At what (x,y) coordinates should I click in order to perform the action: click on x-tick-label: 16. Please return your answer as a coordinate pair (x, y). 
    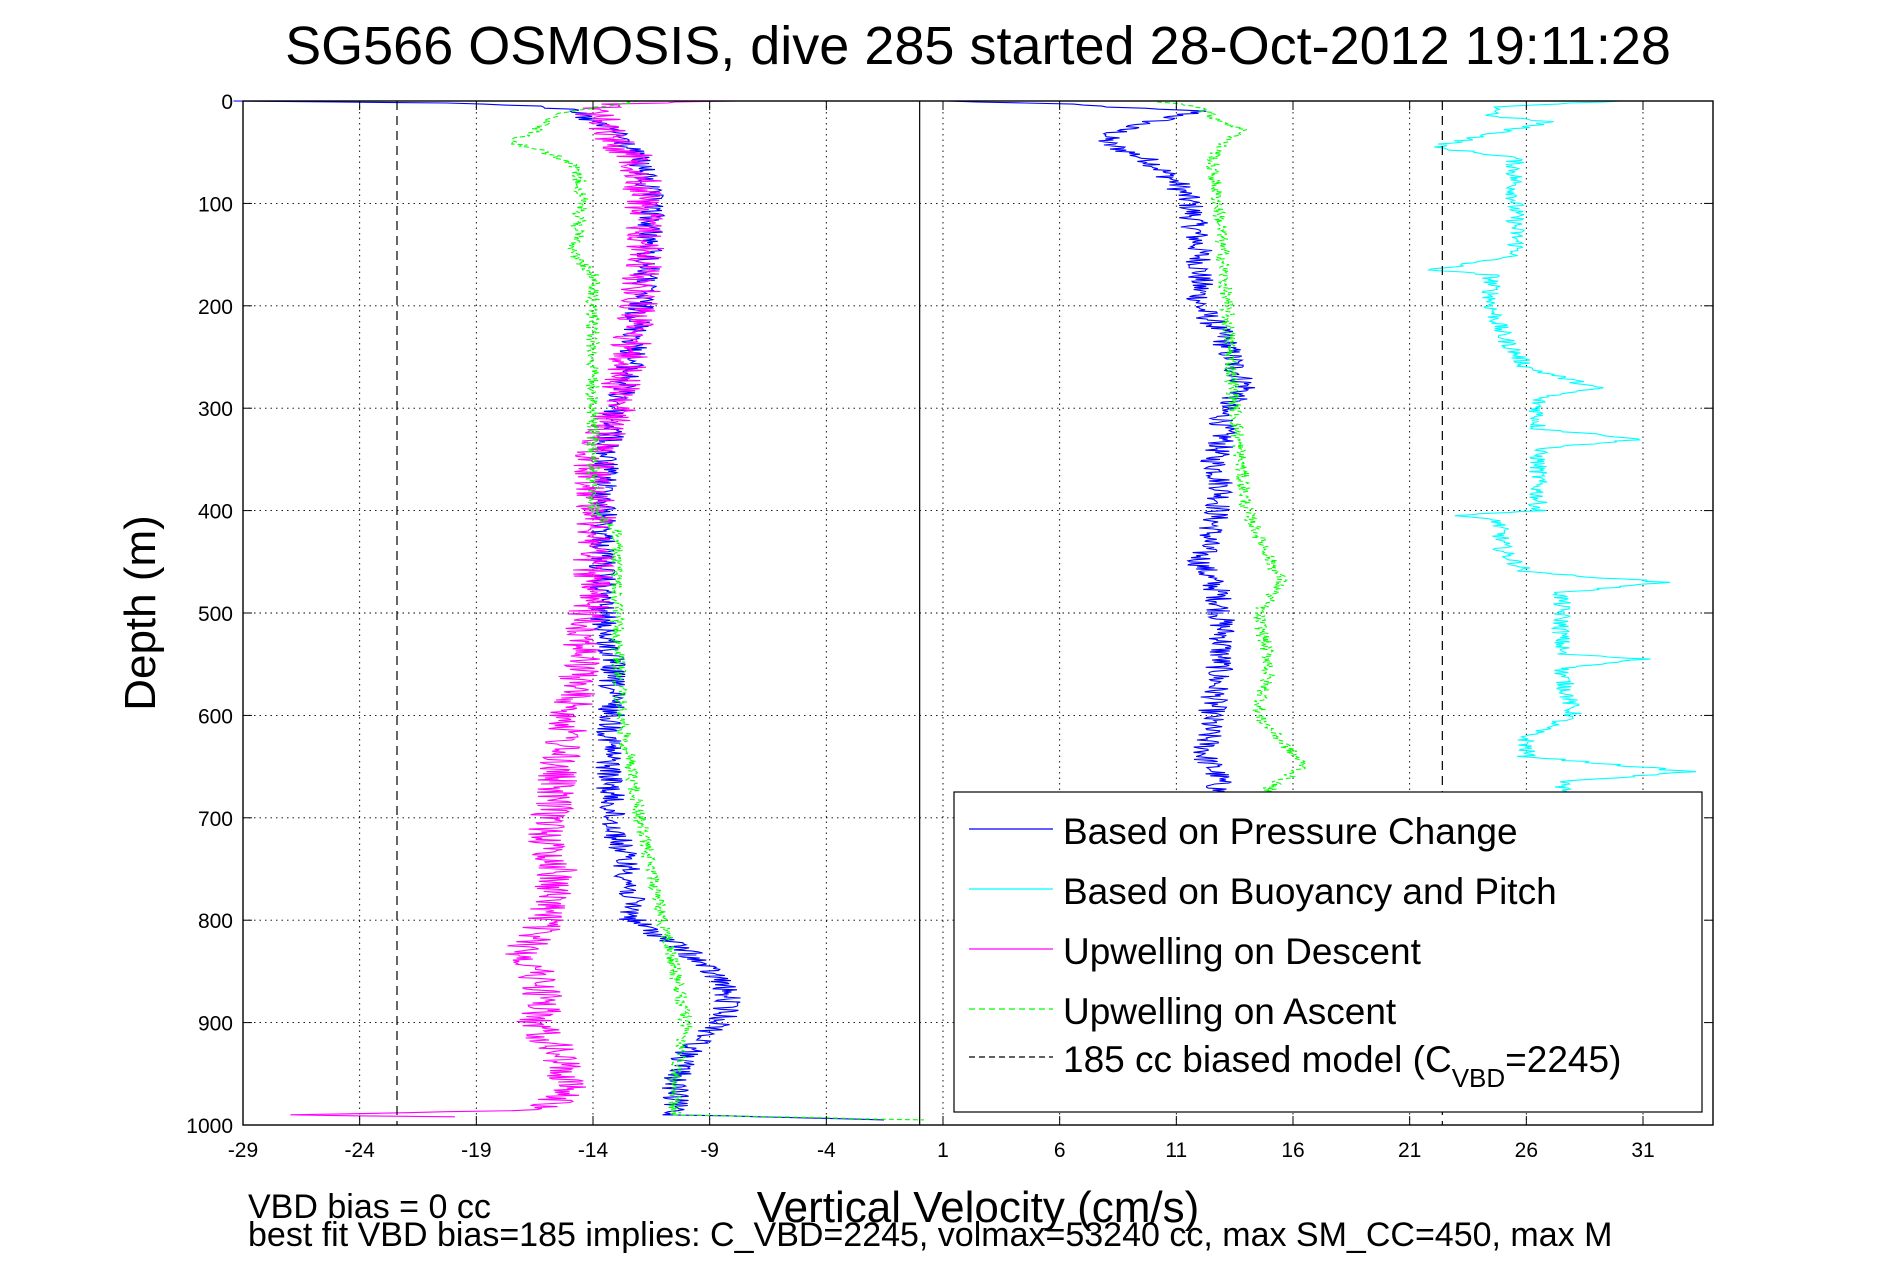
    Looking at the image, I should click on (1292, 1150).